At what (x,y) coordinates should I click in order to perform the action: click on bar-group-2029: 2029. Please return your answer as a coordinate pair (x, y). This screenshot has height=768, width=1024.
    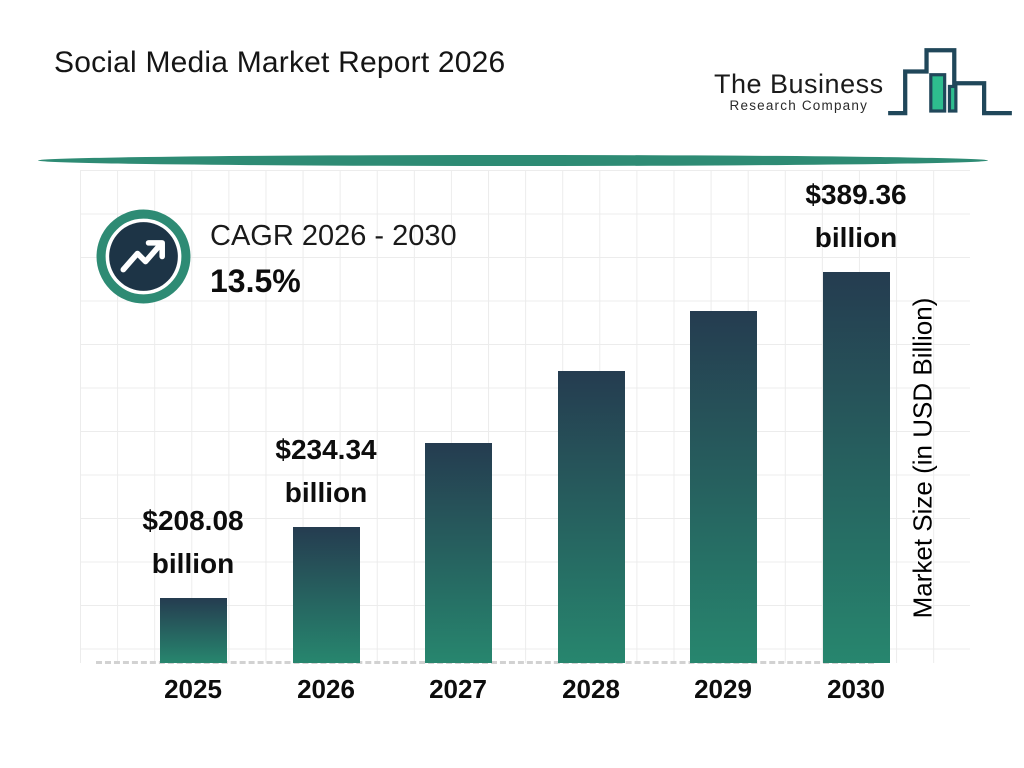
    Looking at the image, I should click on (723, 437).